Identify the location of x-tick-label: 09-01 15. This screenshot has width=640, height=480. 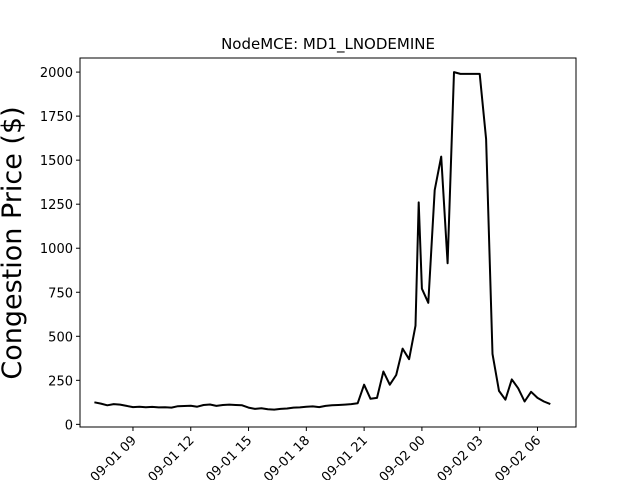
(229, 456).